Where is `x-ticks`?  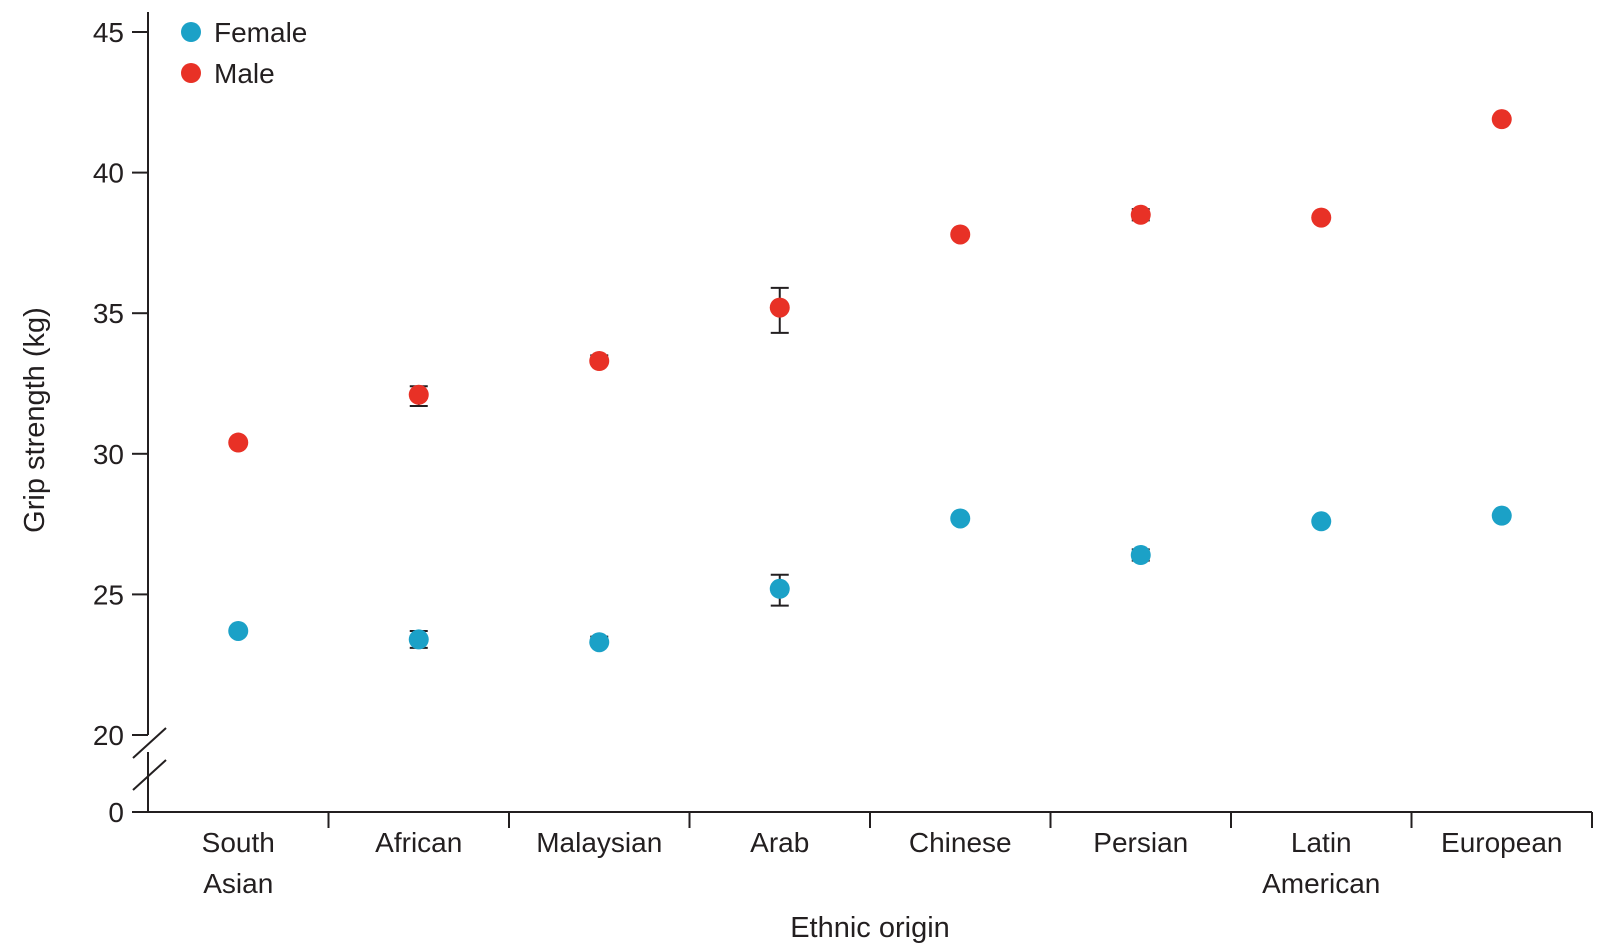
x-ticks is located at coordinates (960, 820).